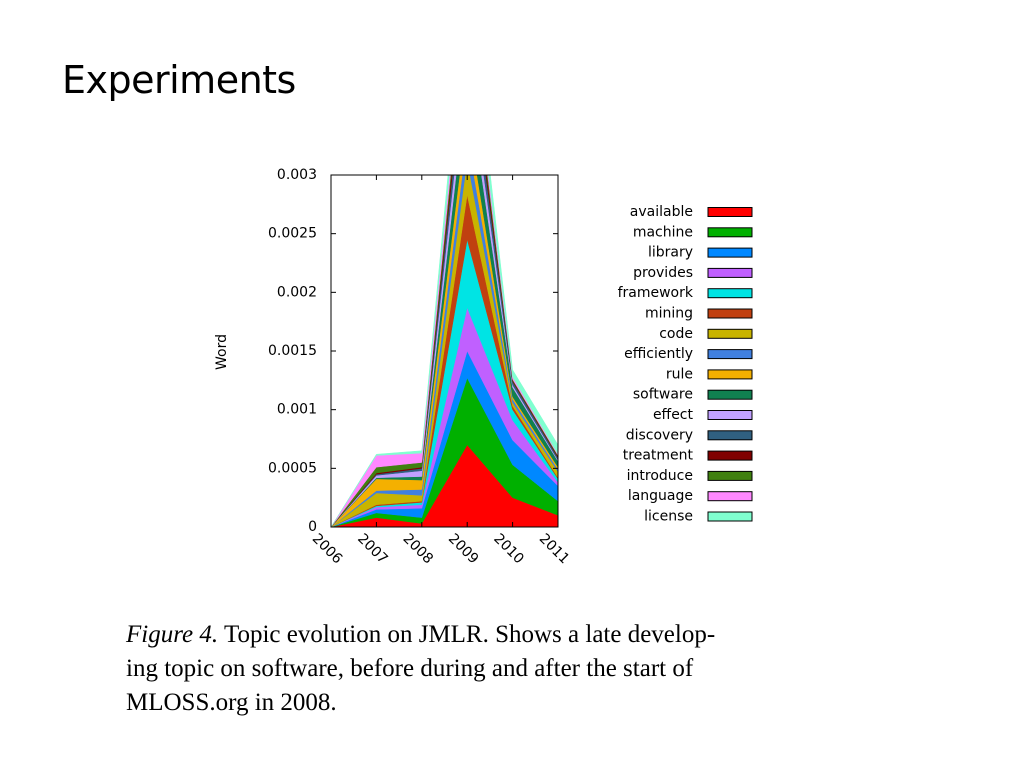 The width and height of the screenshot is (1024, 768). Describe the element at coordinates (312, 527) in the screenshot. I see `y-tick-label: 0` at that location.